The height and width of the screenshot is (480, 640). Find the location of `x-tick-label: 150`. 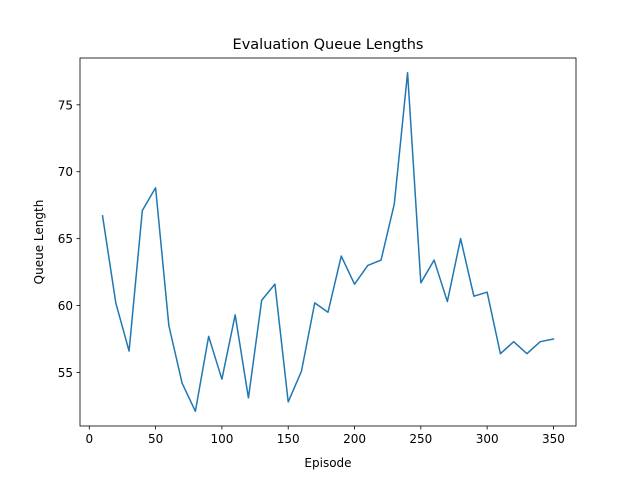

x-tick-label: 150 is located at coordinates (288, 439).